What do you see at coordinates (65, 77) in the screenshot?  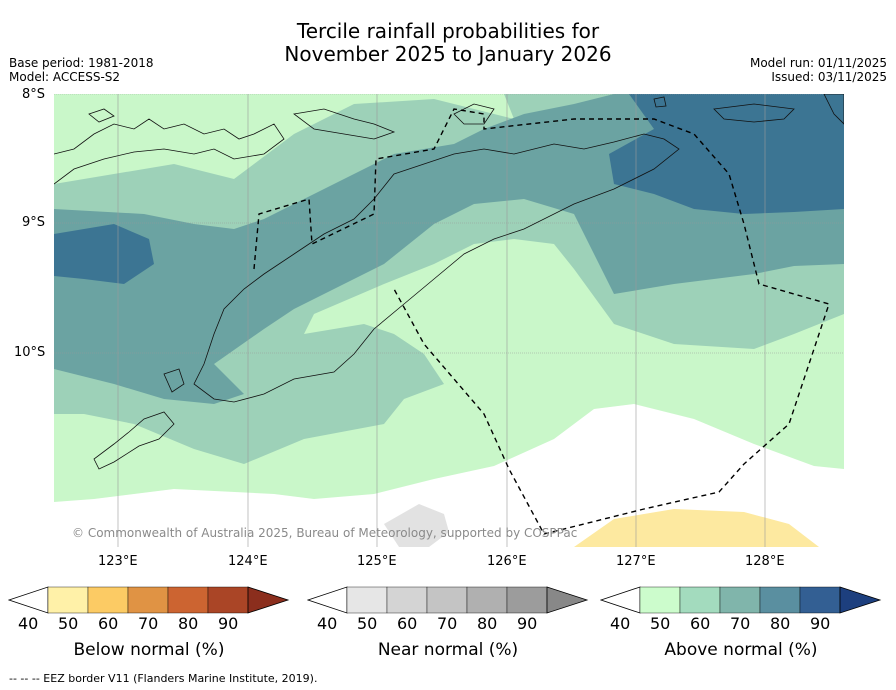 I see `model-name: Model: ACCESS-S2` at bounding box center [65, 77].